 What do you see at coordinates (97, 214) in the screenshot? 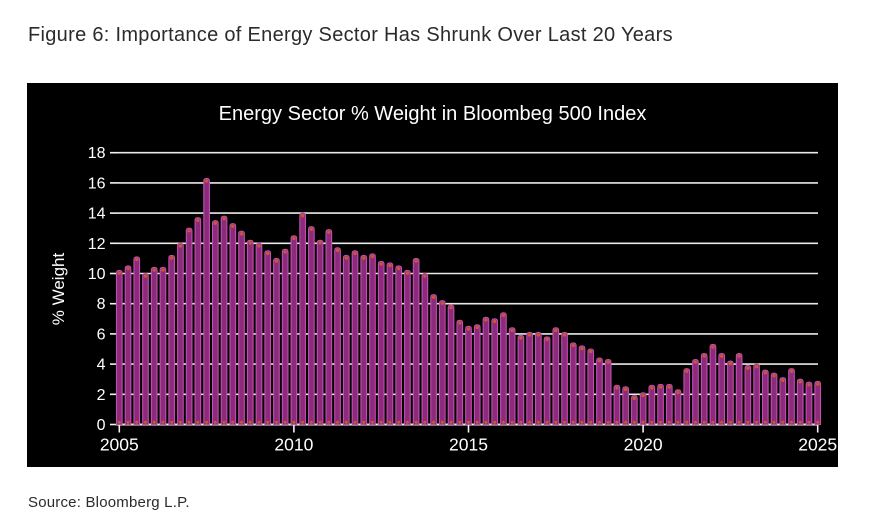
I see `y-tick-label: 14` at bounding box center [97, 214].